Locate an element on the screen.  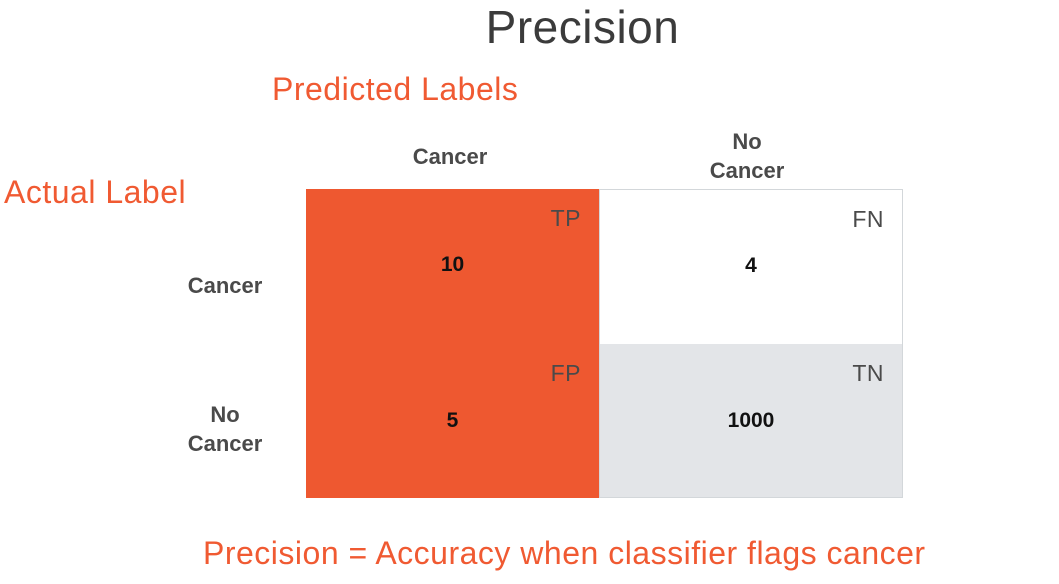
predicted-labels-header: Predicted Labels is located at coordinates (395, 89).